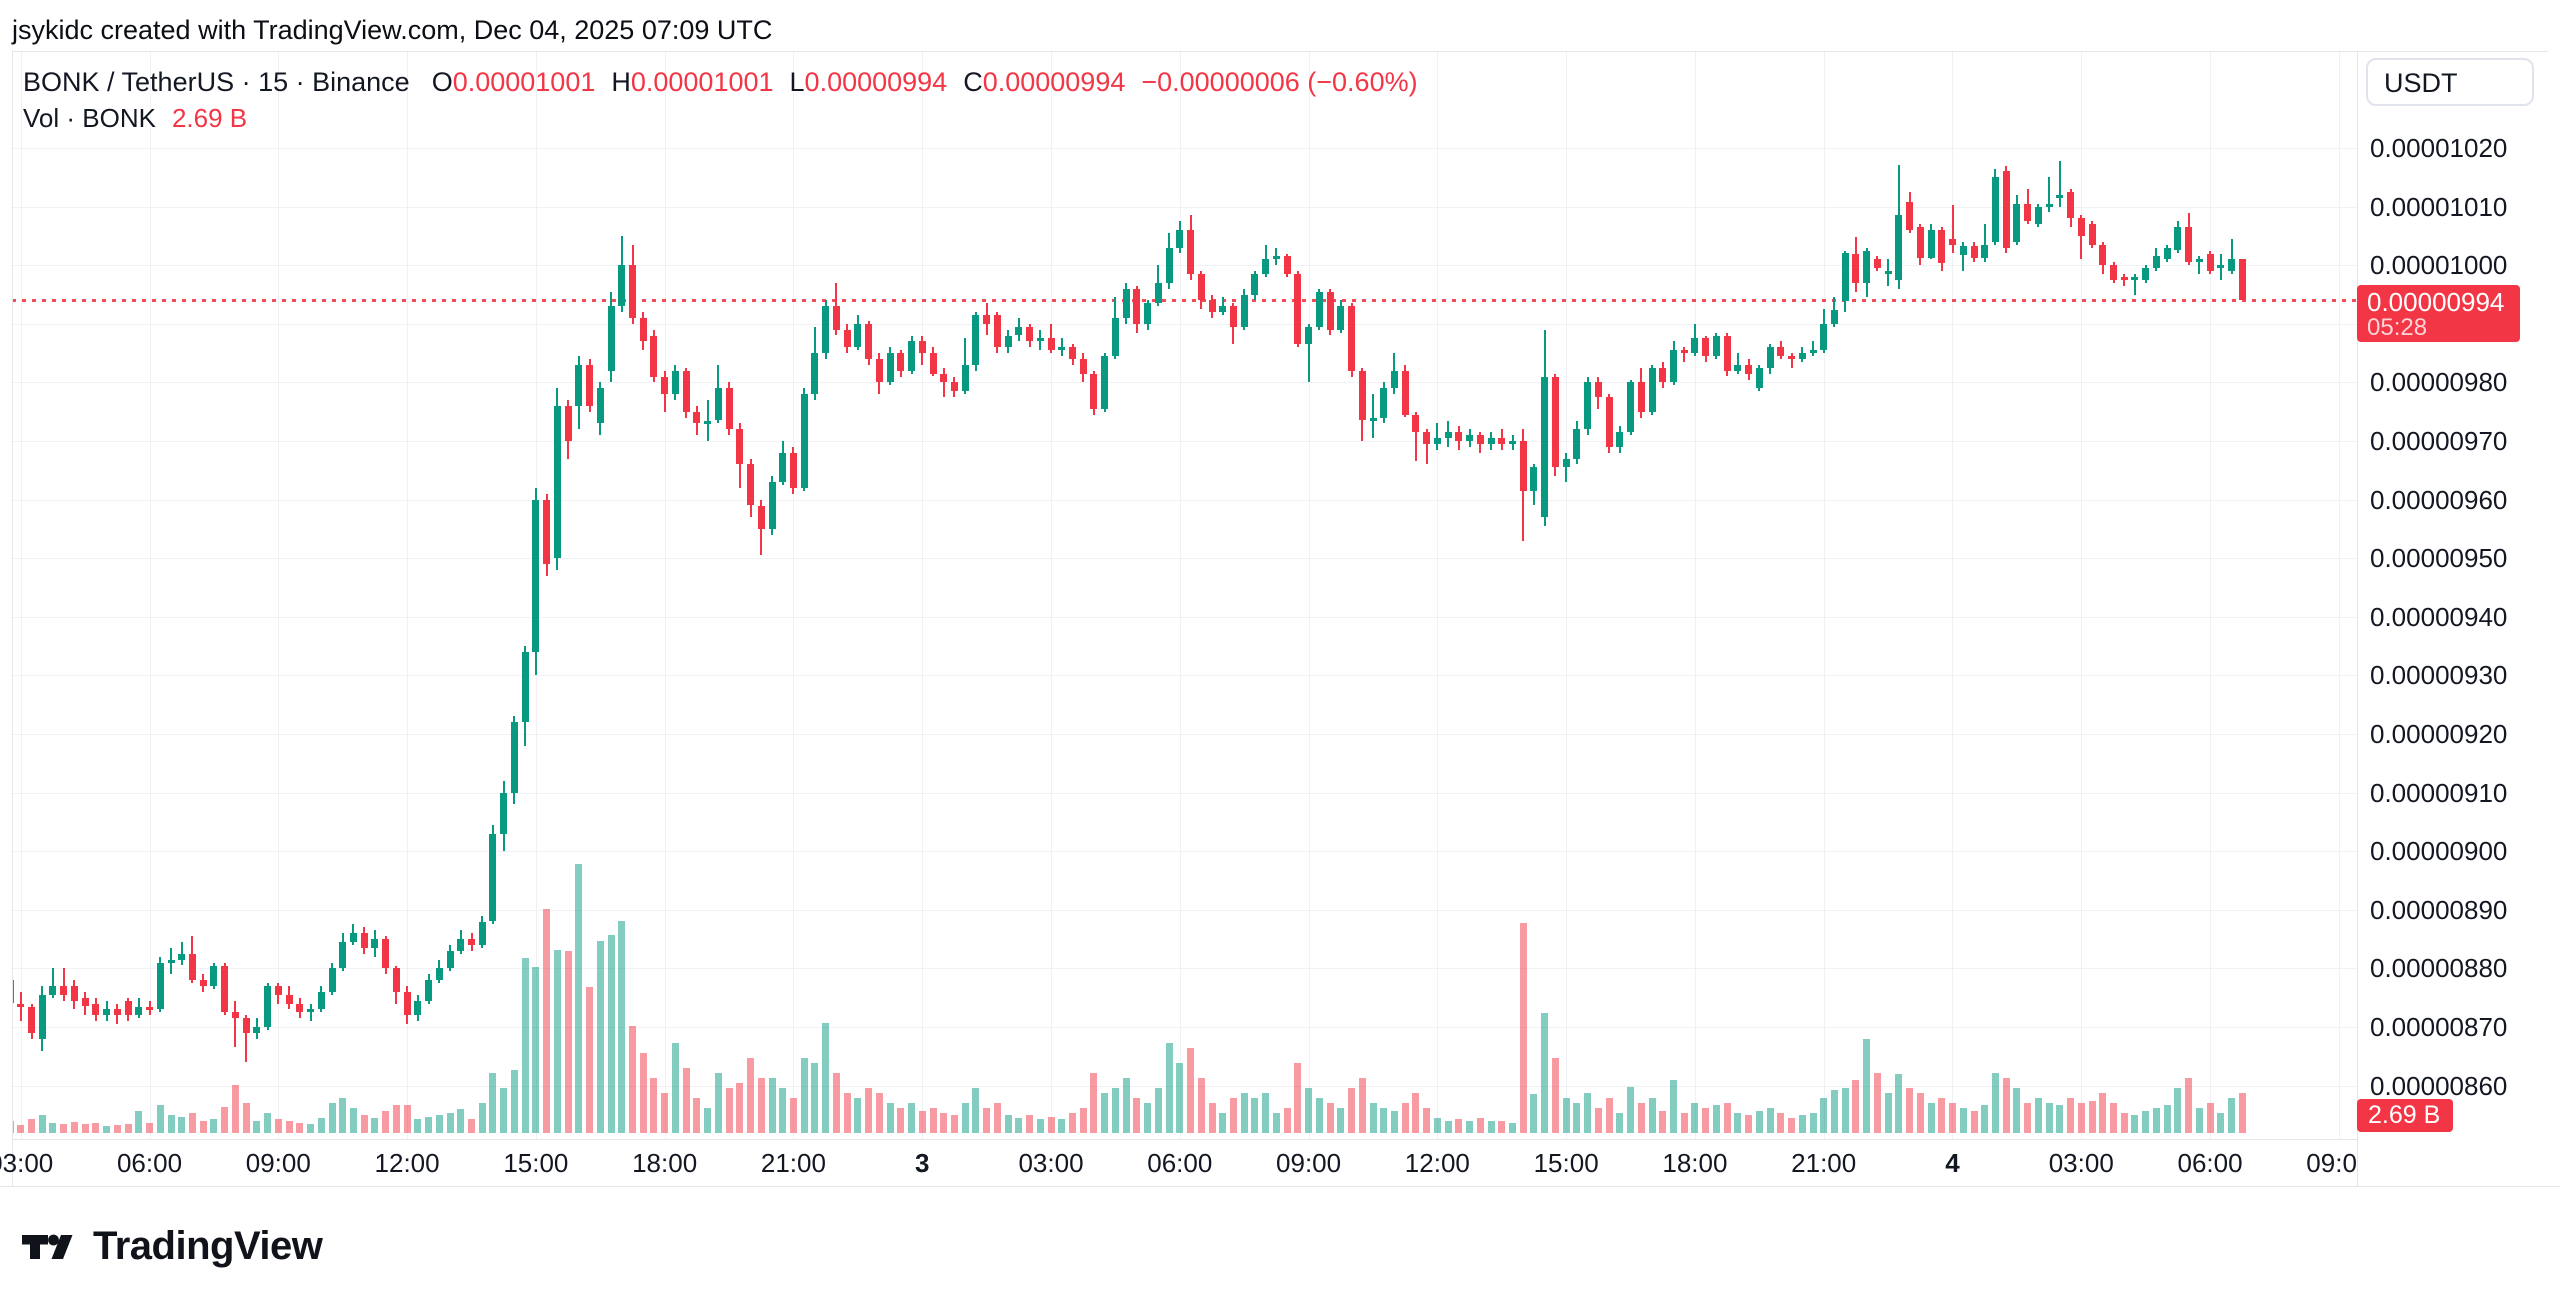 The width and height of the screenshot is (2560, 1300). Describe the element at coordinates (2439, 792) in the screenshot. I see `price-axis-label: 0.00000910` at that location.